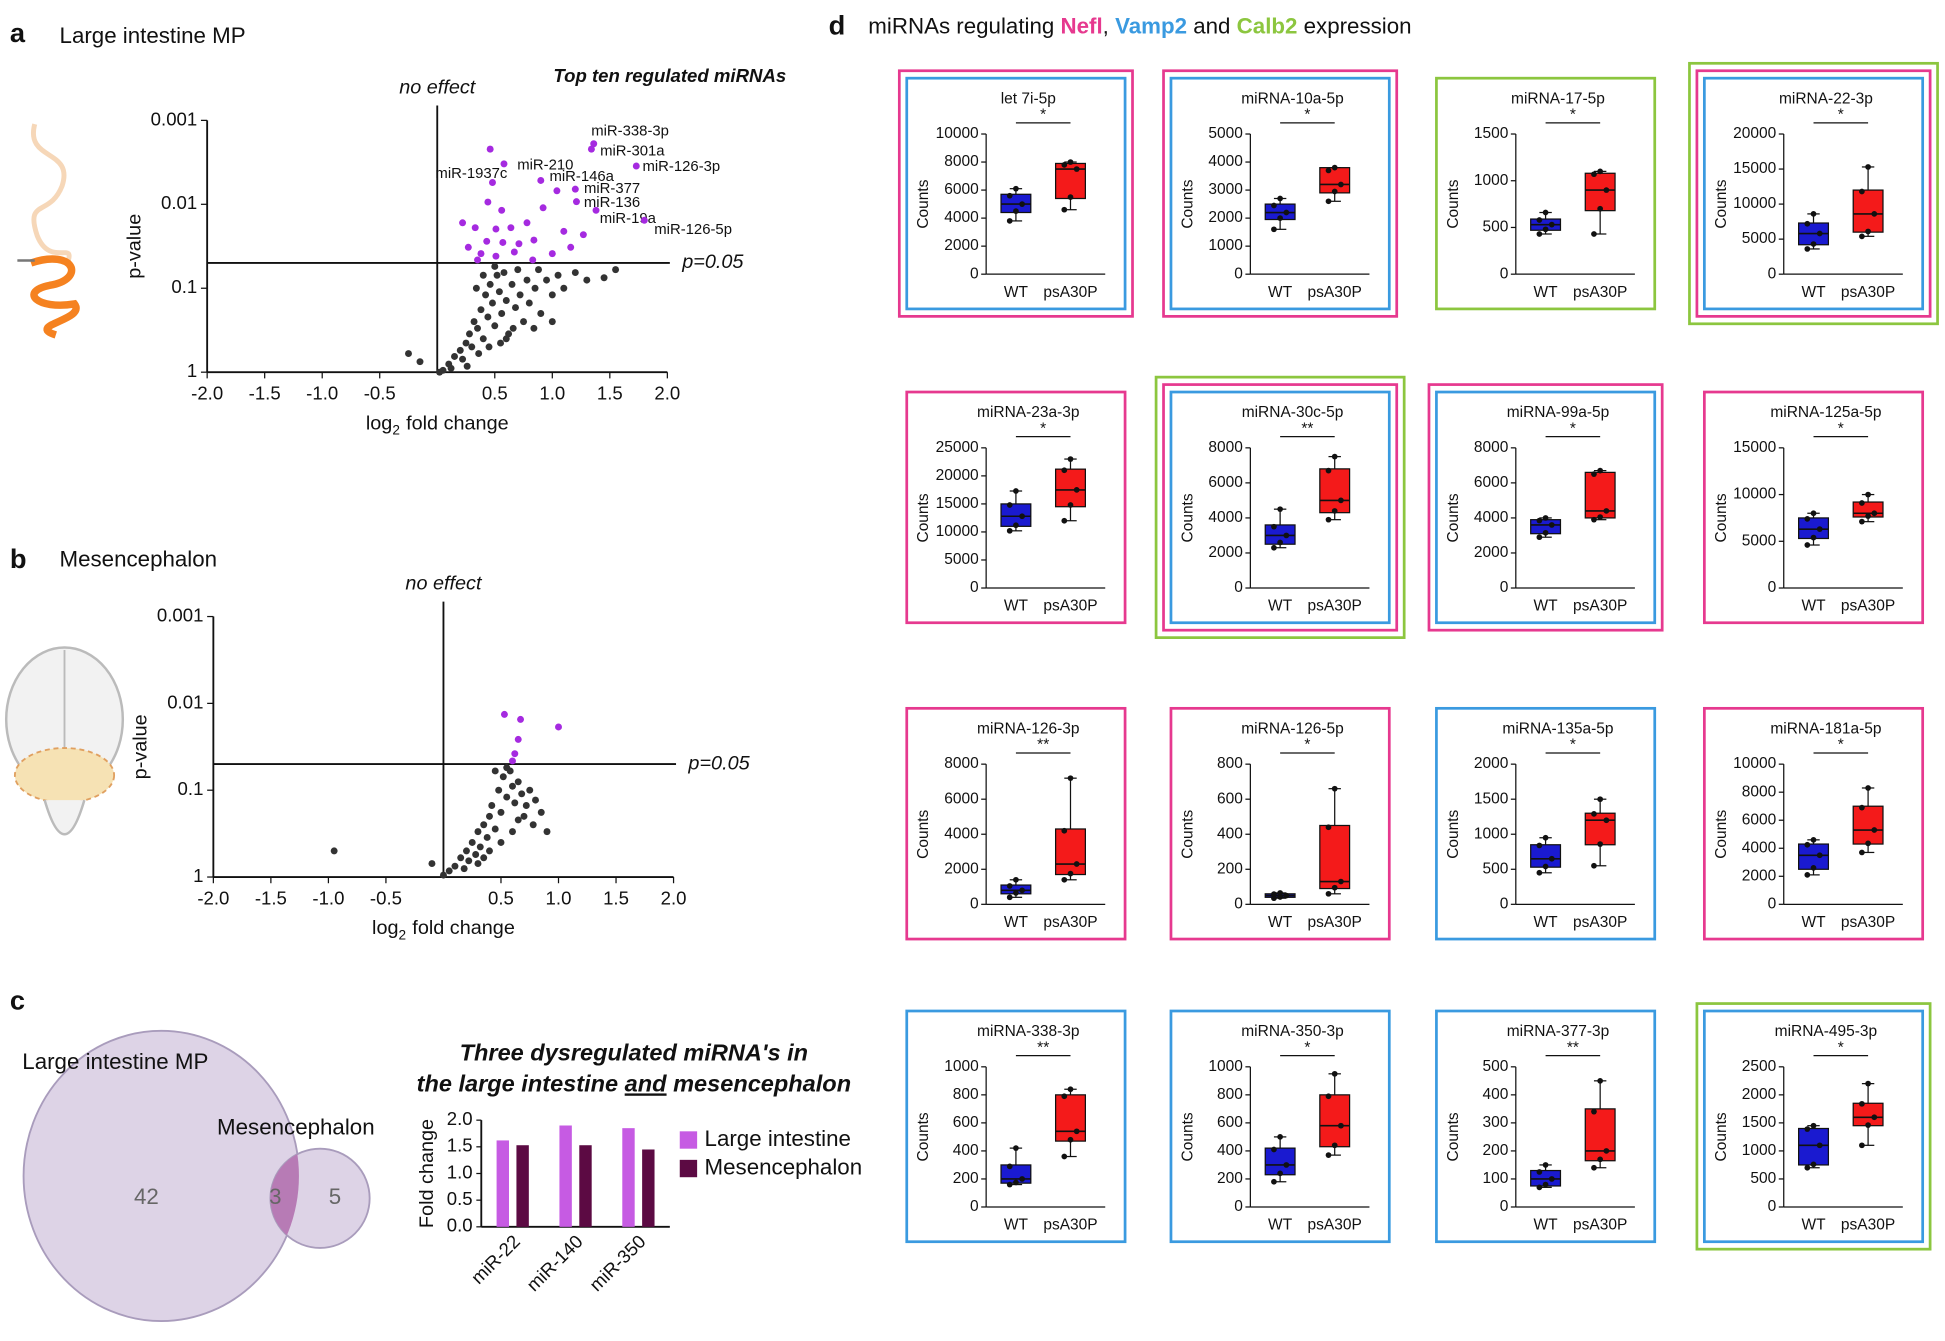 This screenshot has height=1341, width=1945. What do you see at coordinates (545, 166) in the screenshot?
I see `point-label: miR-210` at bounding box center [545, 166].